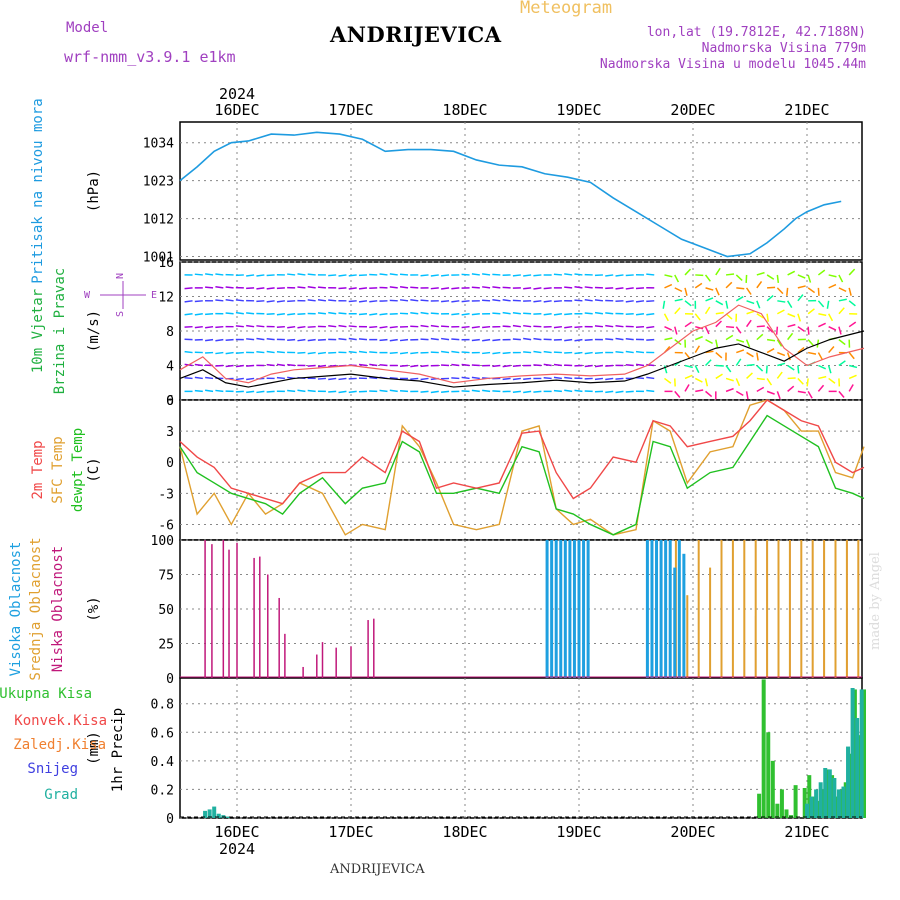 Image resolution: width=900 pixels, height=900 pixels. Describe the element at coordinates (692, 832) in the screenshot. I see `day-label-bottom: 20DEC` at that location.